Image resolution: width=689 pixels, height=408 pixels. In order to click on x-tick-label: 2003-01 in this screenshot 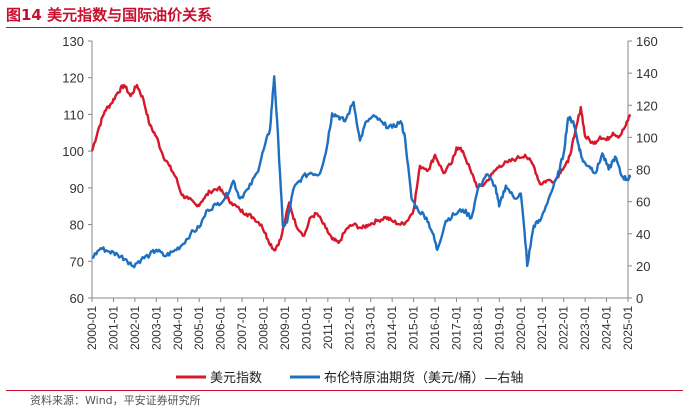, I will do `click(156, 328)`.